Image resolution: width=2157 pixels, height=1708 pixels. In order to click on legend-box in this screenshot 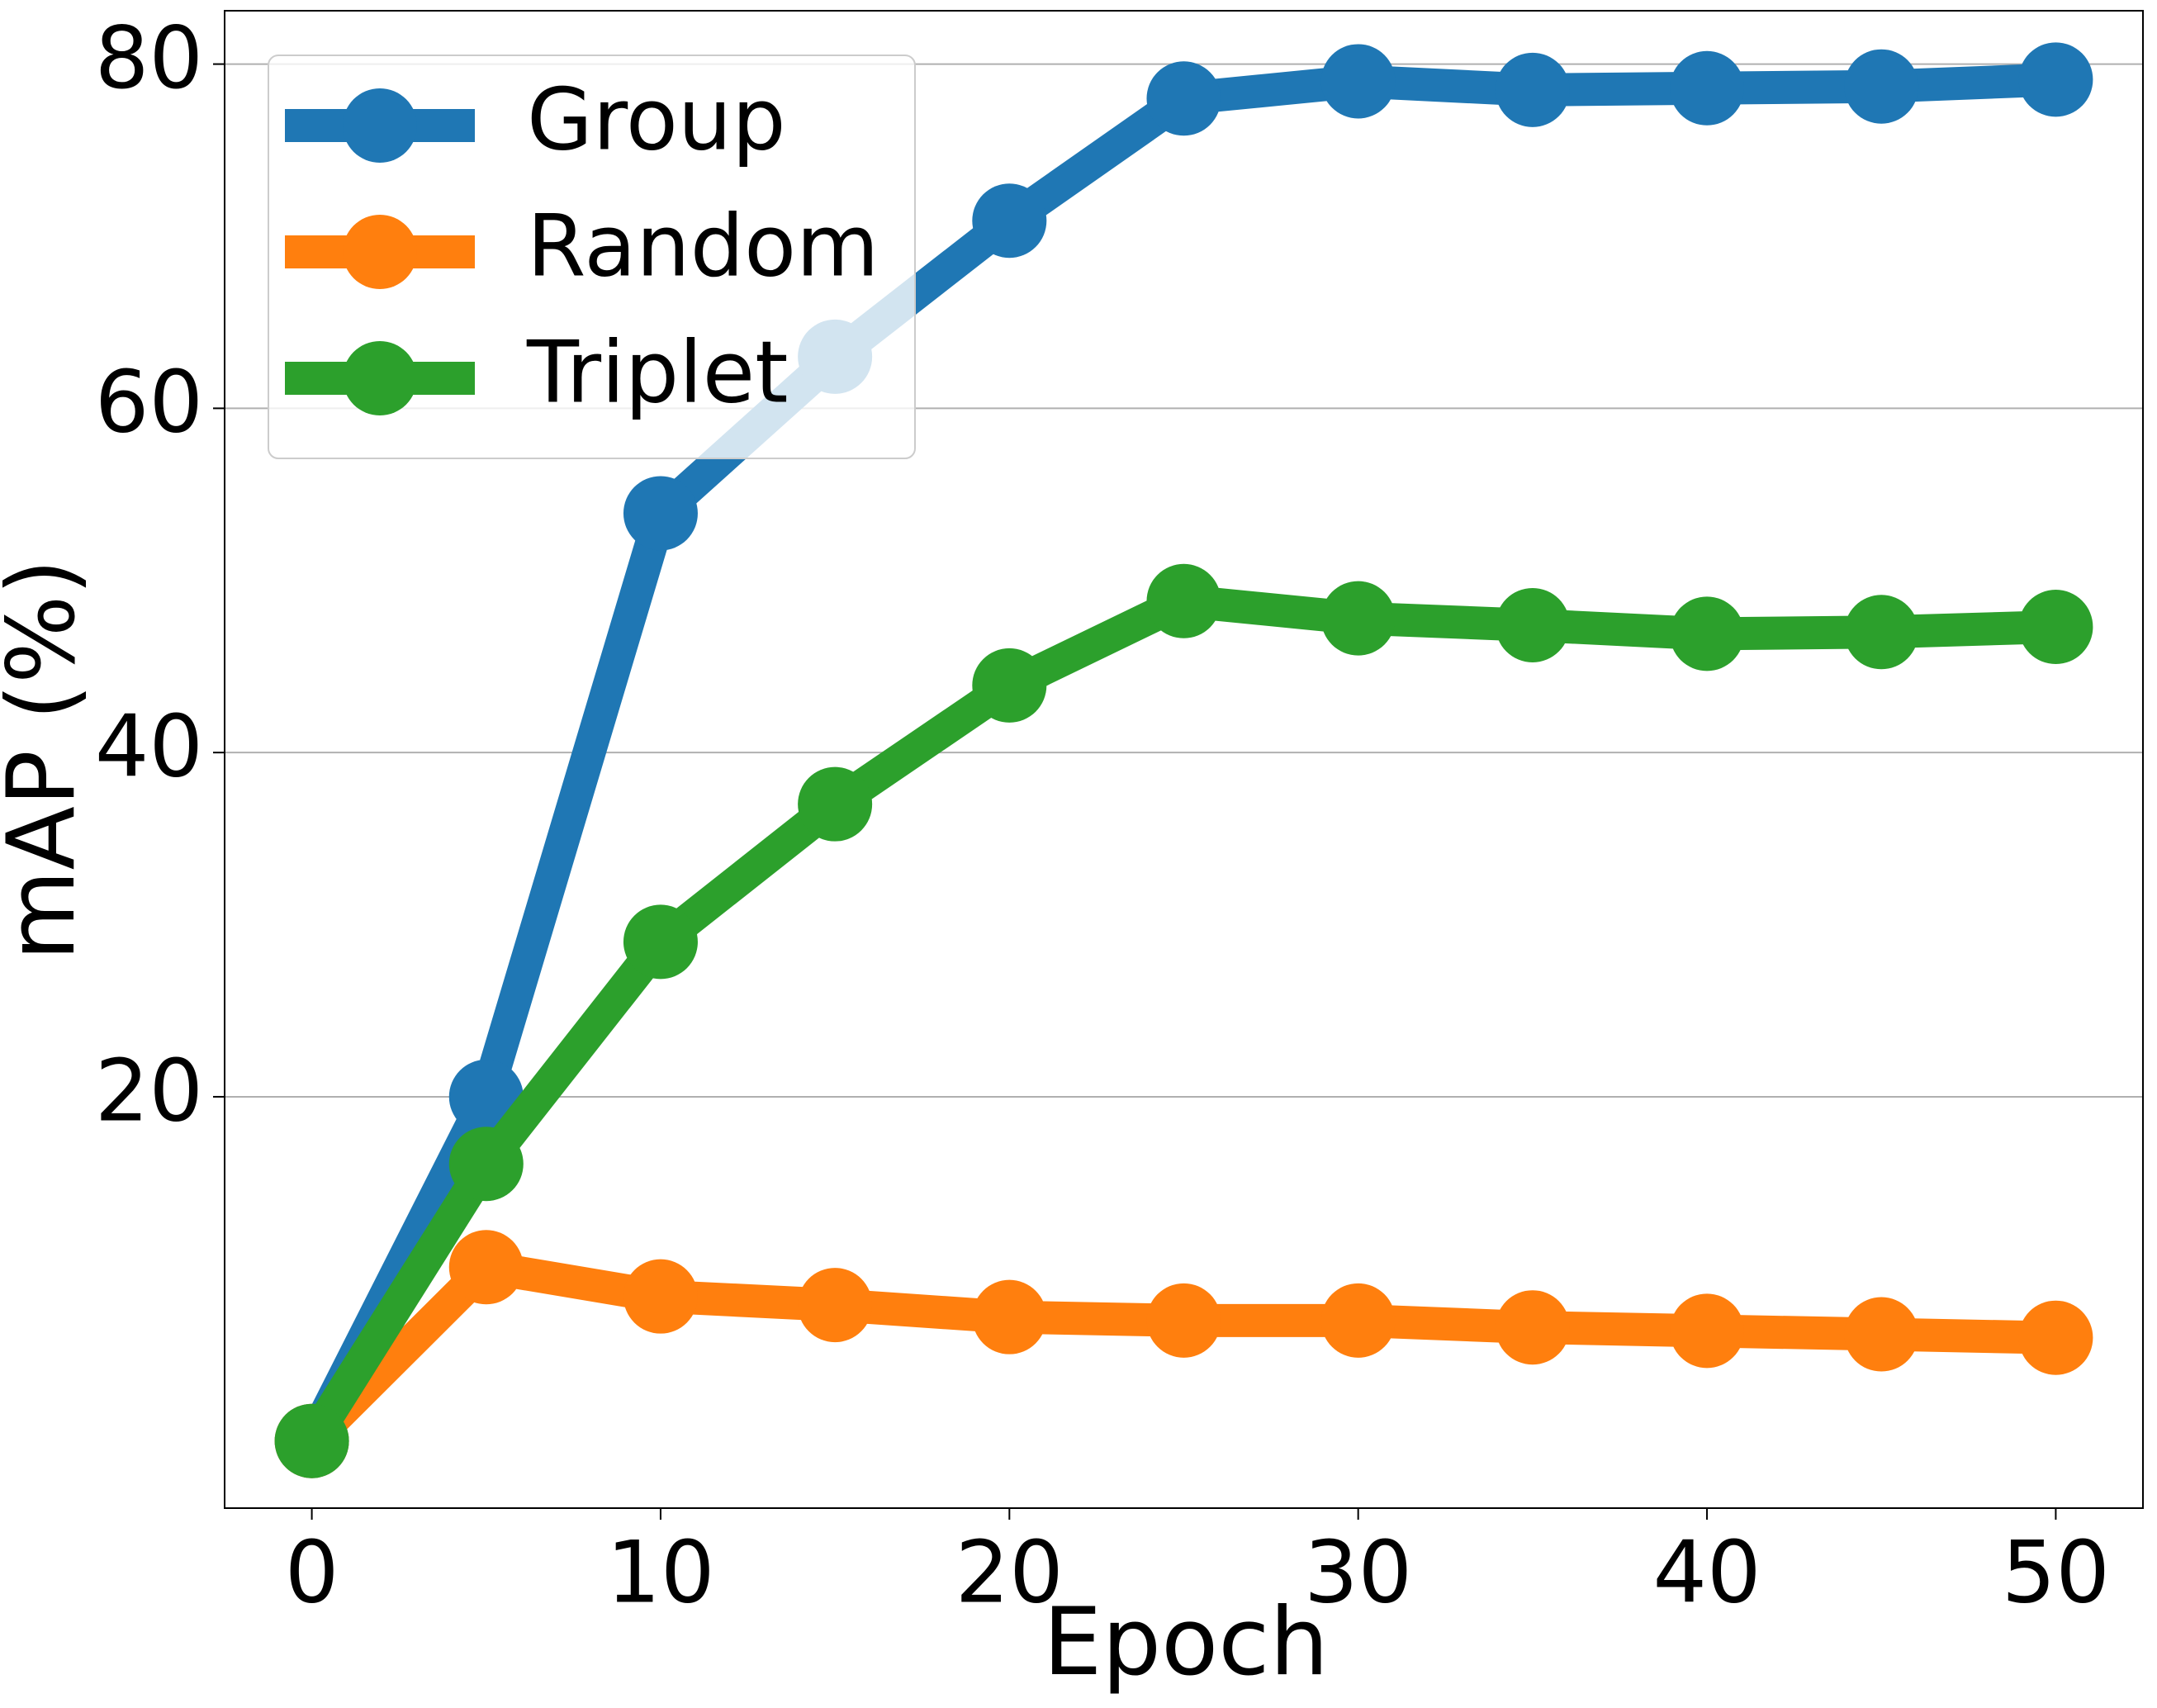, I will do `click(592, 257)`.